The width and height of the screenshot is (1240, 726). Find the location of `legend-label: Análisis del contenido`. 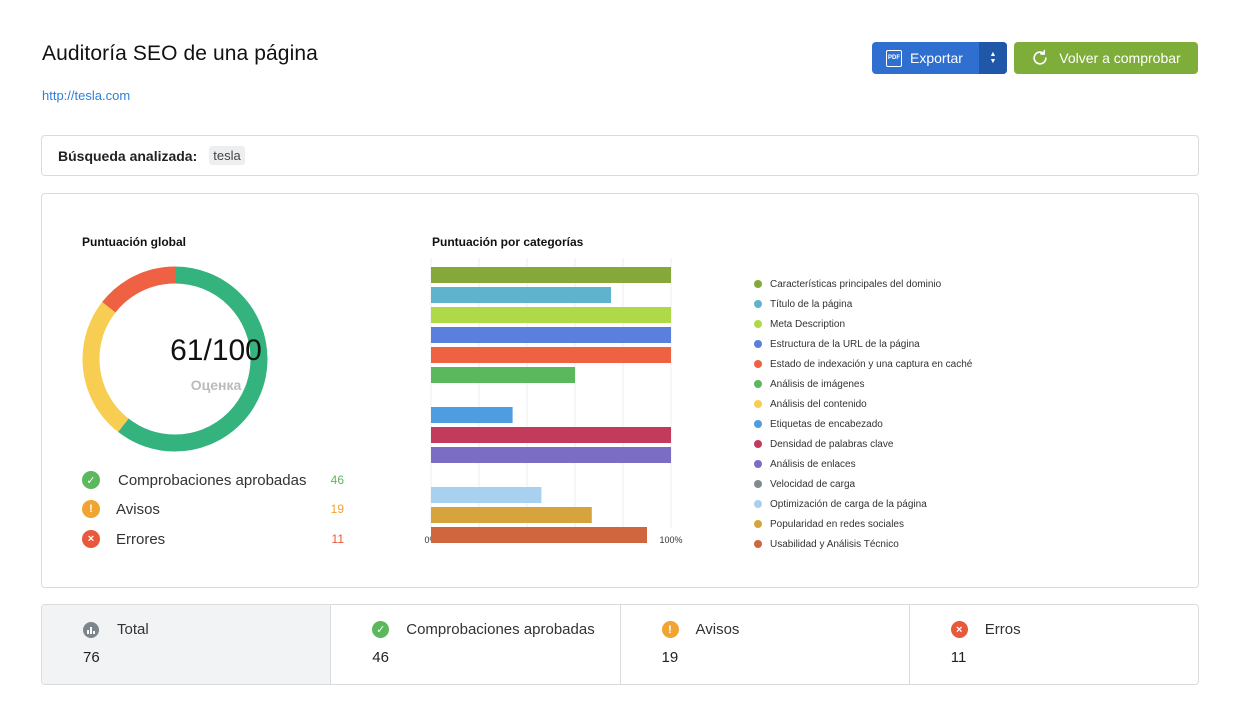

legend-label: Análisis del contenido is located at coordinates (818, 404).